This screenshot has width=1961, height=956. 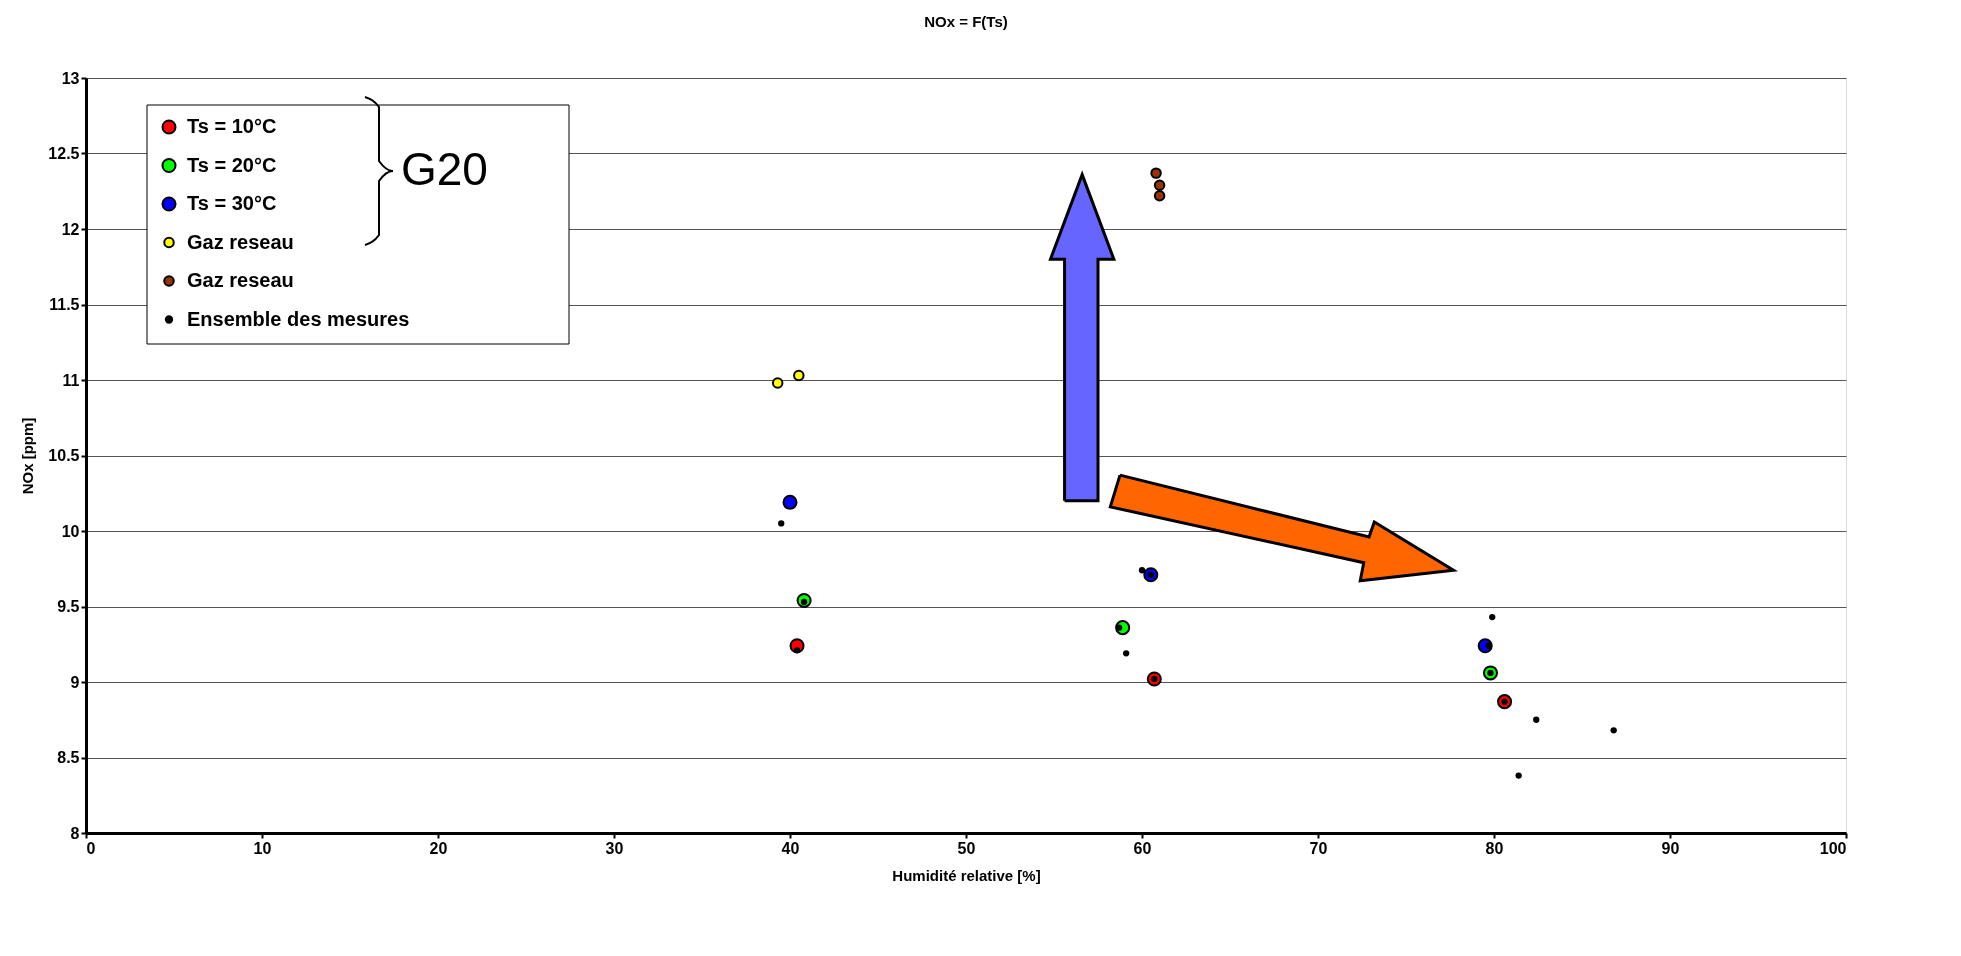 What do you see at coordinates (64, 153) in the screenshot?
I see `y-tick-label: 12.5` at bounding box center [64, 153].